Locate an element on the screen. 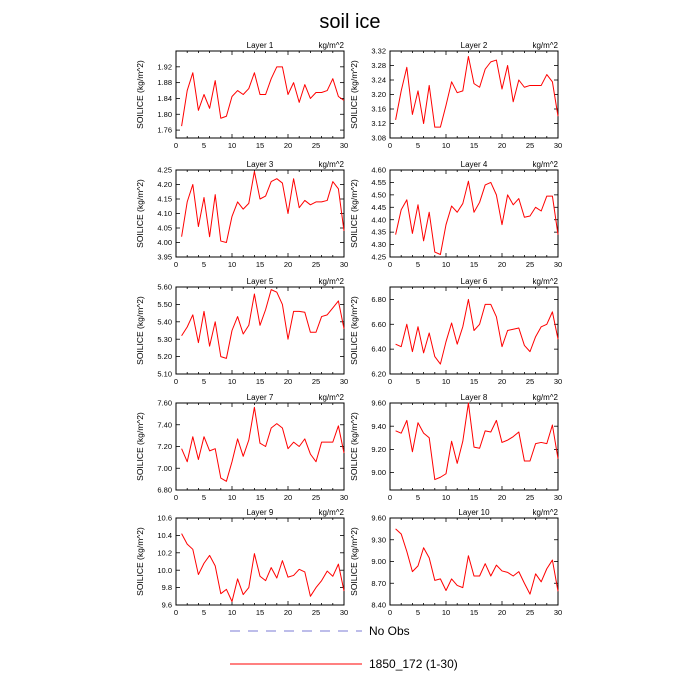  panel-title: Layer 5 is located at coordinates (260, 281).